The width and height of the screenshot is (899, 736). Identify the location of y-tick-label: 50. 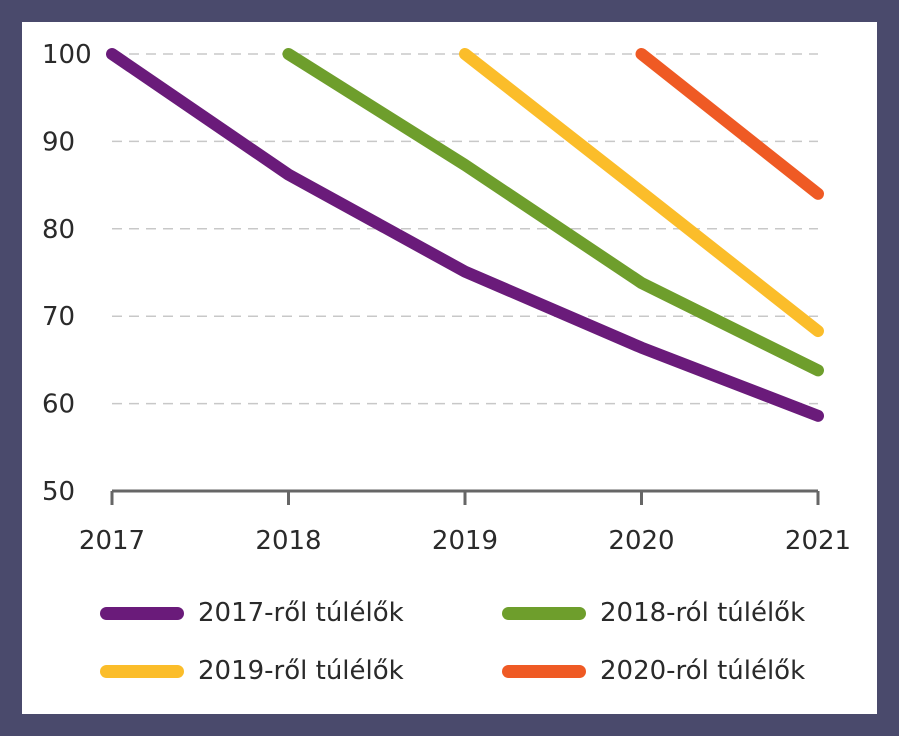
(58, 492).